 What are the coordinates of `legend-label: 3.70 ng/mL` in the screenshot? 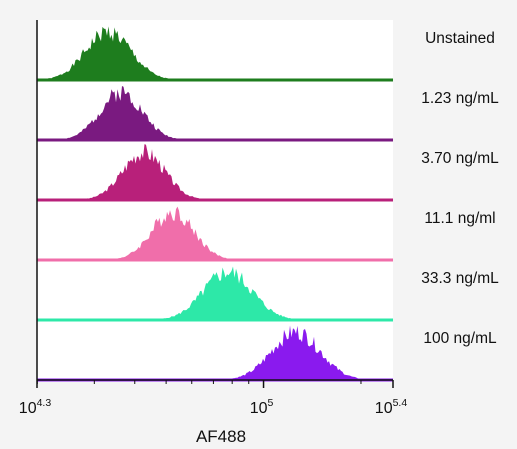 It's located at (460, 158).